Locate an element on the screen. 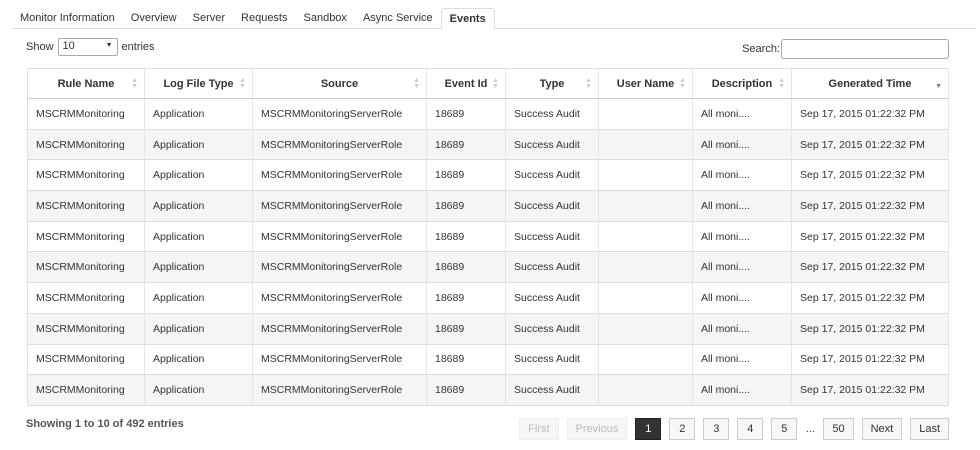 This screenshot has width=980, height=450. page-button: 1 is located at coordinates (648, 429).